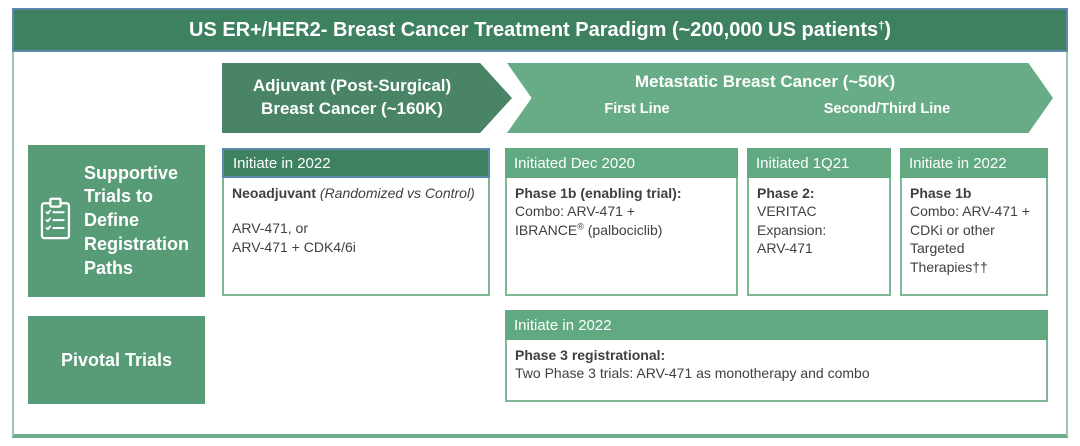  What do you see at coordinates (598, 193) in the screenshot?
I see `trial-phase: Phase 1b (enabling trial):` at bounding box center [598, 193].